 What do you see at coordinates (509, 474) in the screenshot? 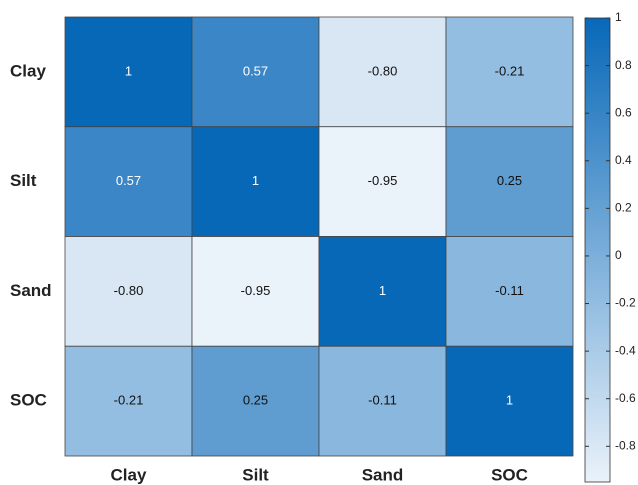
I see `x-tick-label: SOC` at bounding box center [509, 474].